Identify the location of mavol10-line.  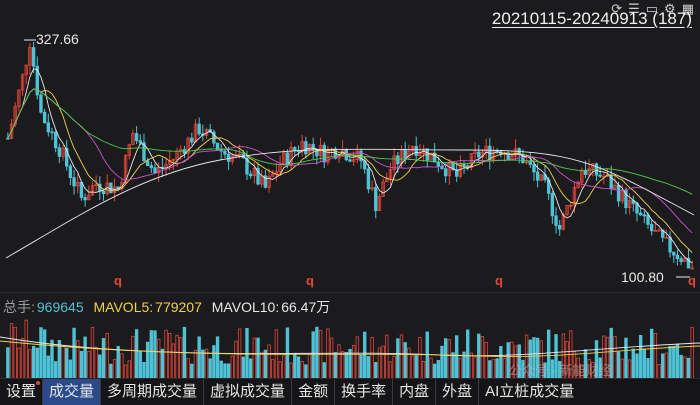
(350, 349).